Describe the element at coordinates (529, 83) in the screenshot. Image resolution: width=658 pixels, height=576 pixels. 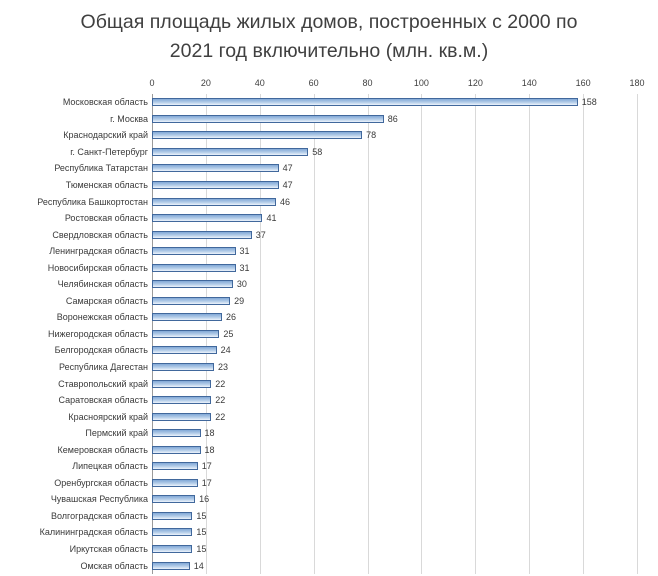
I see `x-tick-label: 140` at that location.